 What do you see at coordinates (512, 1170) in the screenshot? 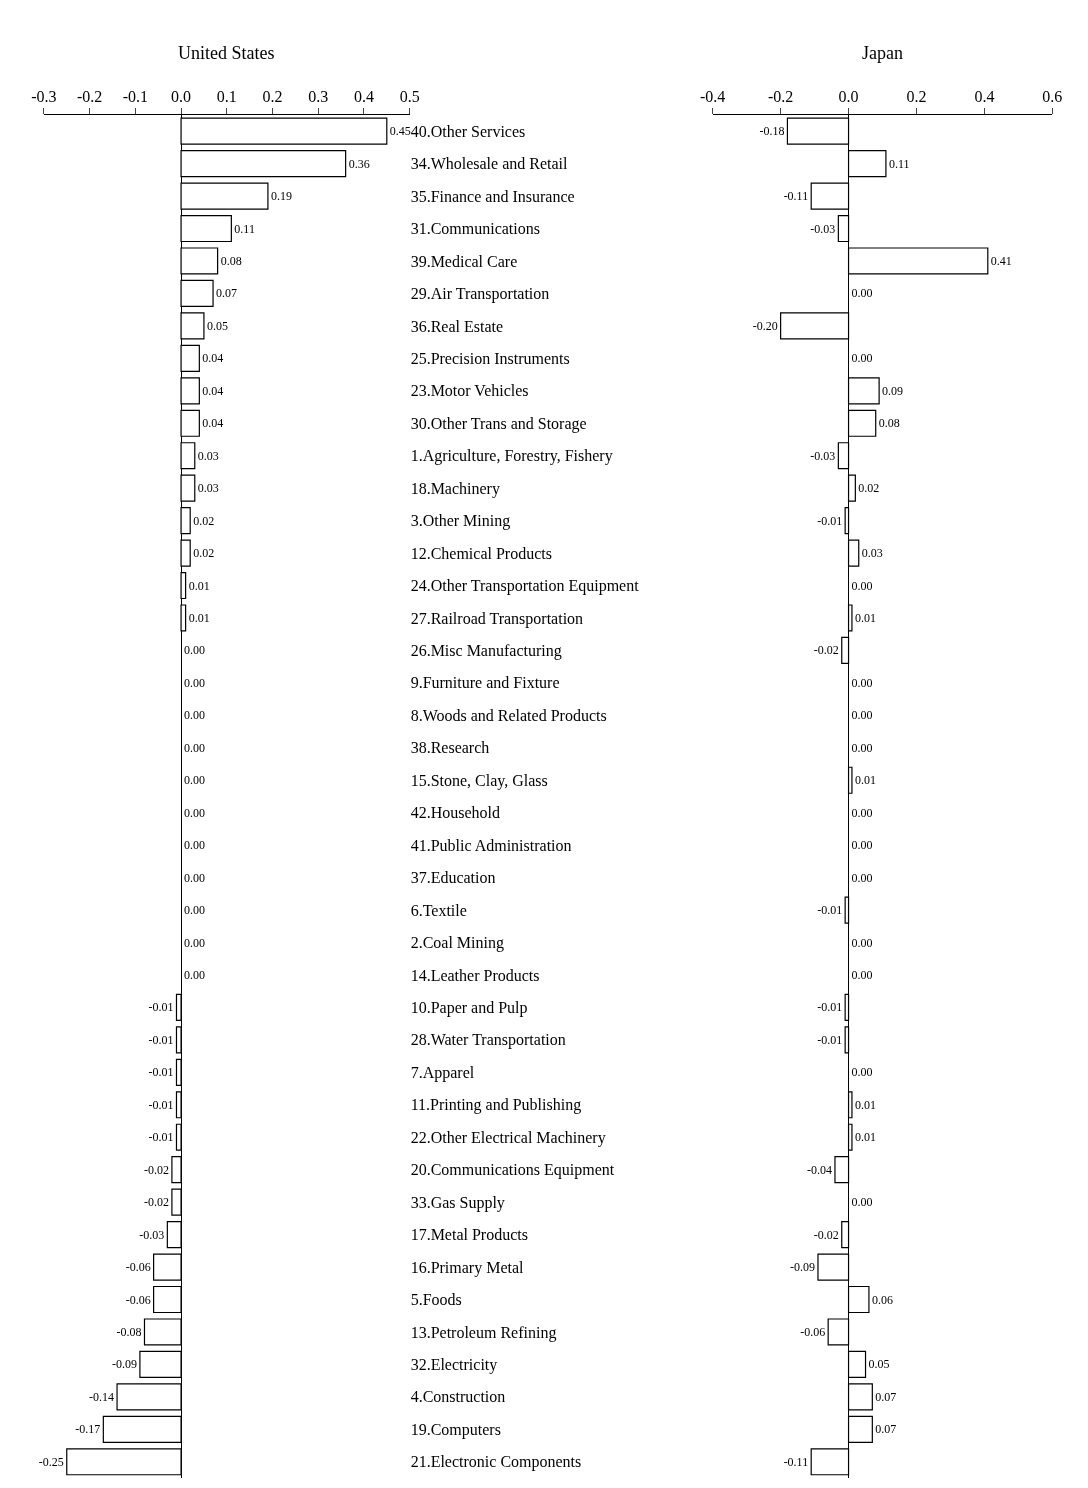
I see `y-tick-label: 20.Communications Equipment` at bounding box center [512, 1170].